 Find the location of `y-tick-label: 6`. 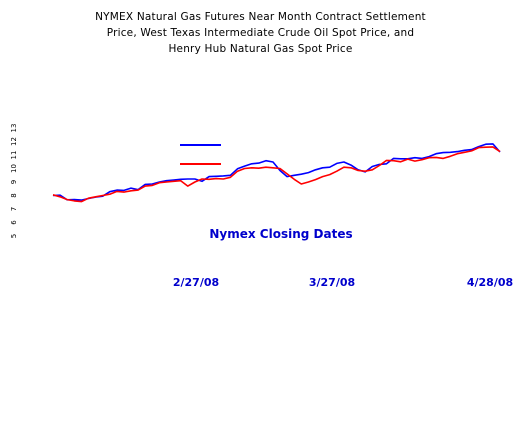

y-tick-label: 6 is located at coordinates (14, 222).